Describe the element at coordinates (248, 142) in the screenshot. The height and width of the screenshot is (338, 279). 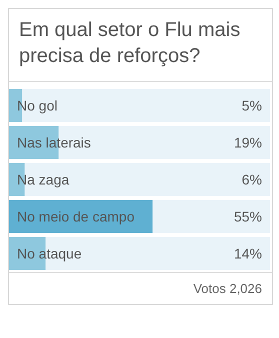
I see `data-label: 19%` at that location.